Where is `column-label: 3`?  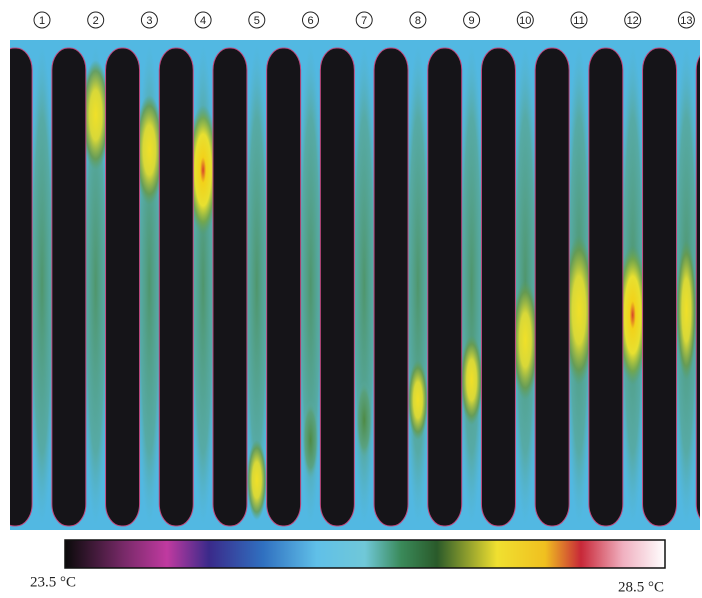 column-label: 3 is located at coordinates (149, 21).